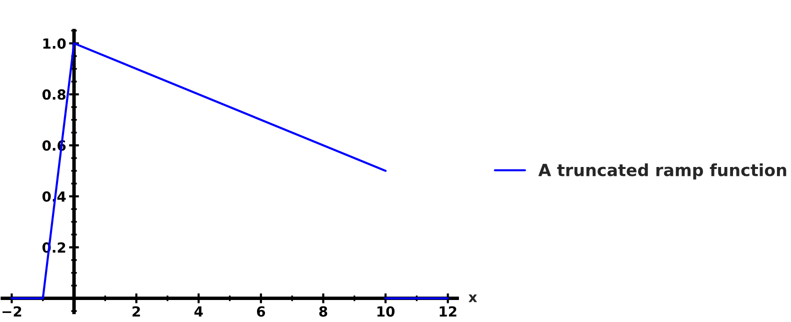 The image size is (791, 322). I want to click on x-axis-title: x, so click(473, 298).